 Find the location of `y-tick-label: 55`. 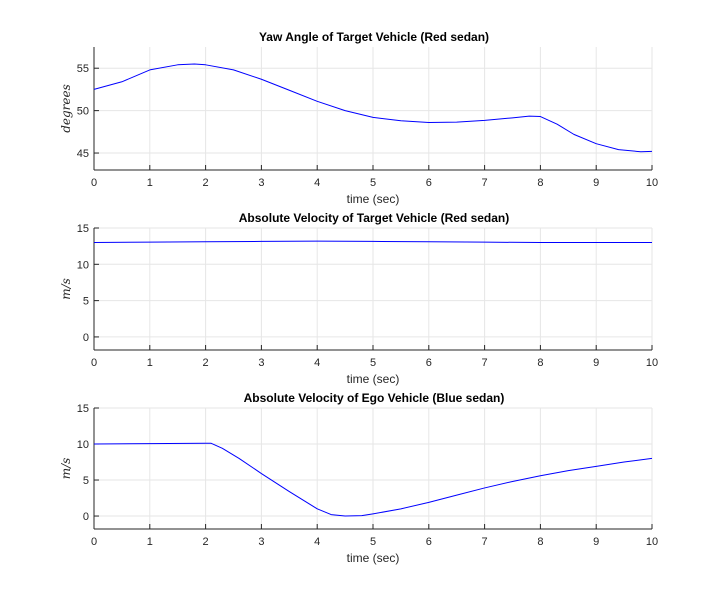

y-tick-label: 55 is located at coordinates (83, 69).